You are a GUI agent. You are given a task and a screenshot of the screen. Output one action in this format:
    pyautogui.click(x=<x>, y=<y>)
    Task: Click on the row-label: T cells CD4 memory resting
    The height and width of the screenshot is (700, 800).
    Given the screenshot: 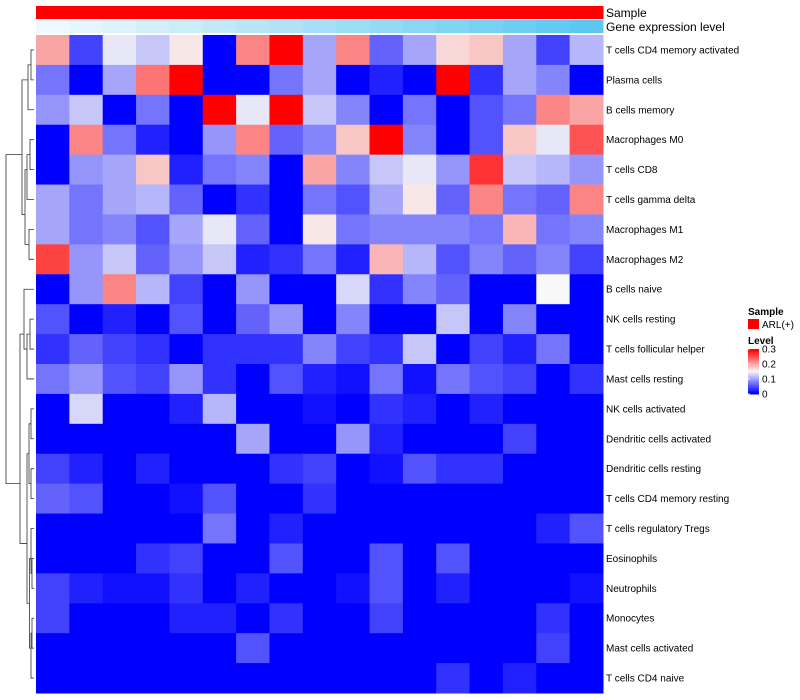 What is the action you would take?
    pyautogui.click(x=667, y=499)
    